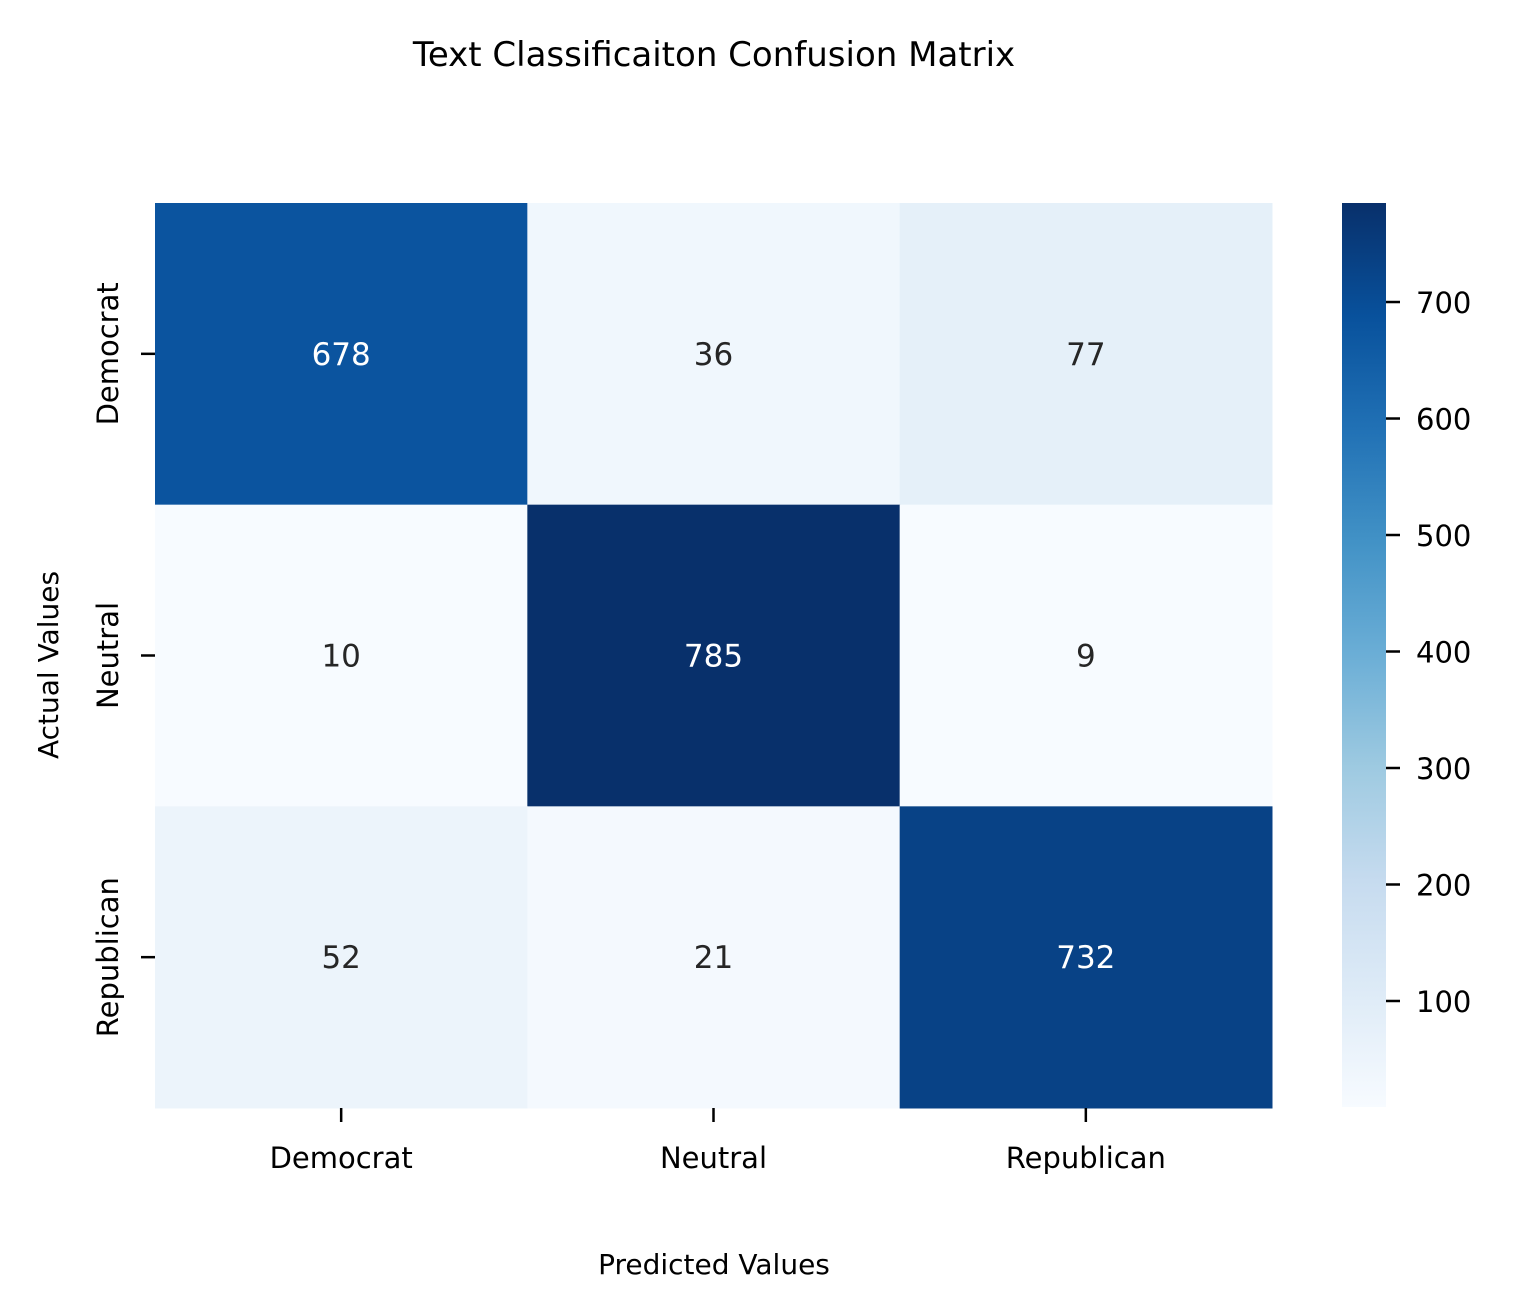 The width and height of the screenshot is (1525, 1312). I want to click on cell-value-label: 10, so click(340, 657).